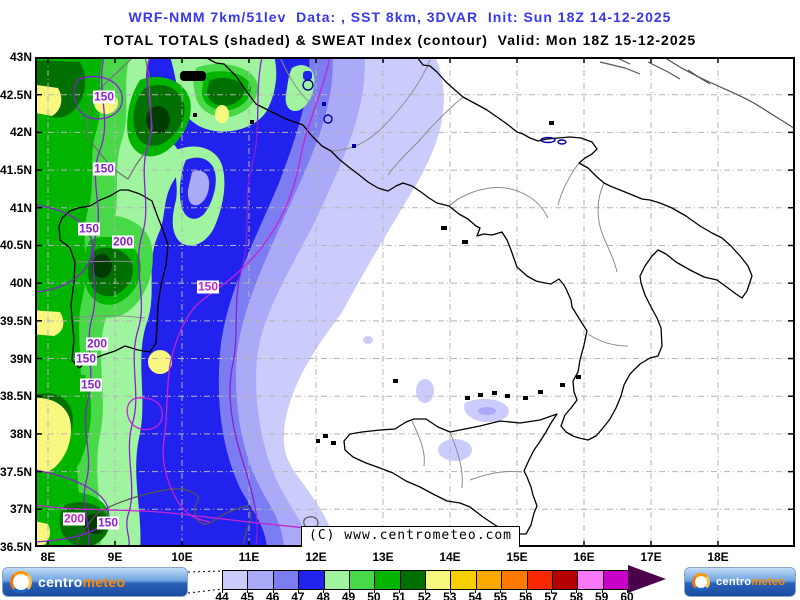 This screenshot has height=600, width=800. I want to click on lat-label: 37N, so click(20, 509).